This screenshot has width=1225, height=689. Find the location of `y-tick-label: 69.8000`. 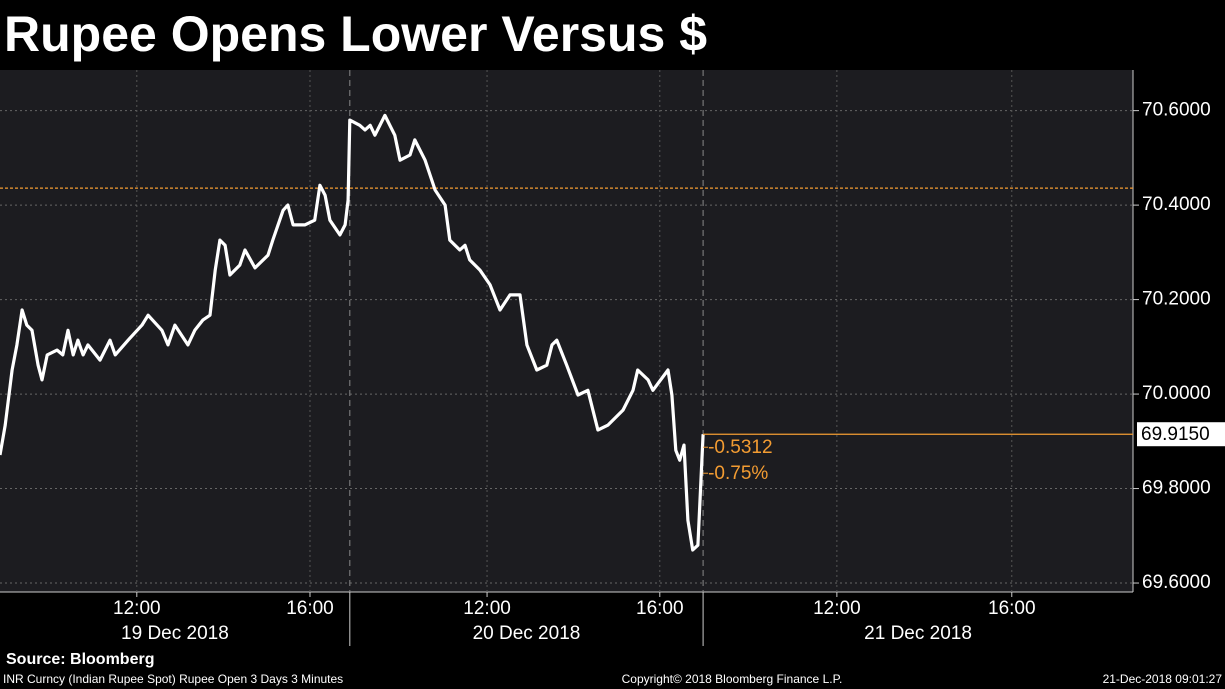

y-tick-label: 69.8000 is located at coordinates (1176, 488).